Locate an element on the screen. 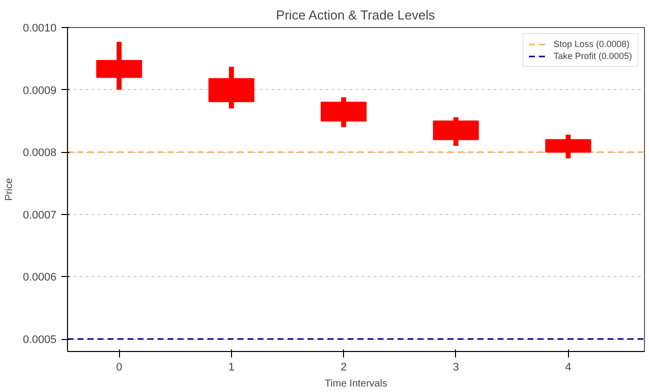 This screenshot has width=649, height=392. x-tick-label: 4 is located at coordinates (568, 368).